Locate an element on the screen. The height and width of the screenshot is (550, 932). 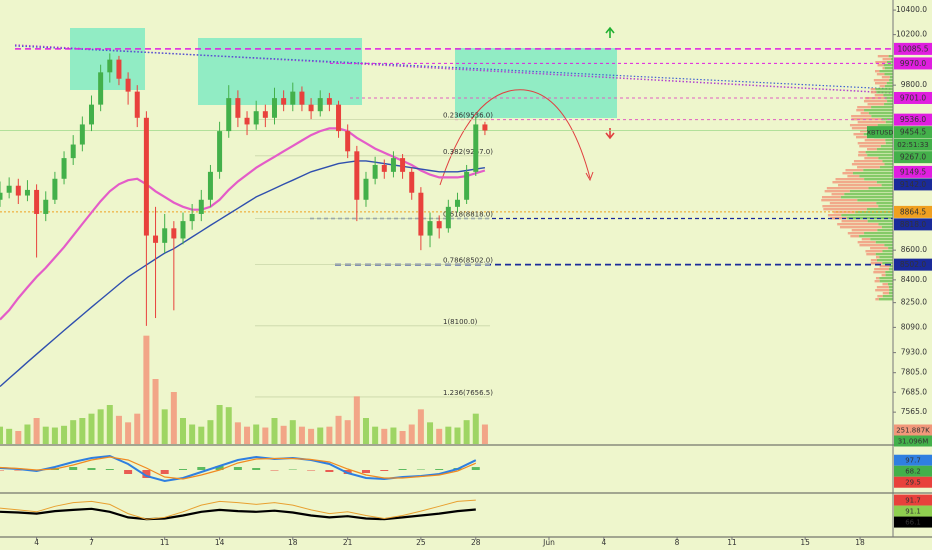
x-tick-label: 14 is located at coordinates (220, 542).